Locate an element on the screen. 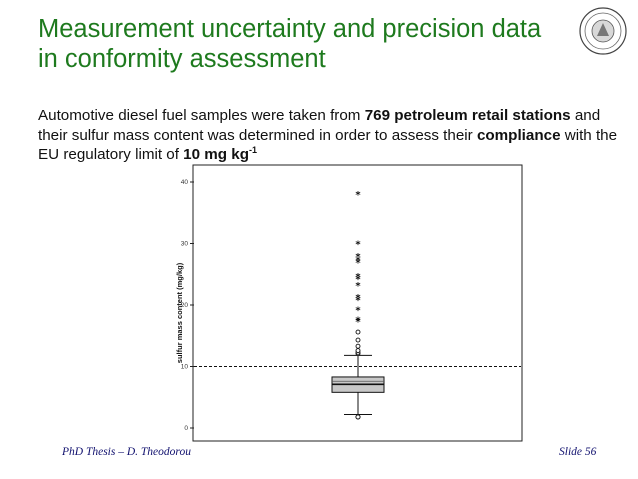 The height and width of the screenshot is (479, 638). outlier-star-5: * is located at coordinates (358, 286).